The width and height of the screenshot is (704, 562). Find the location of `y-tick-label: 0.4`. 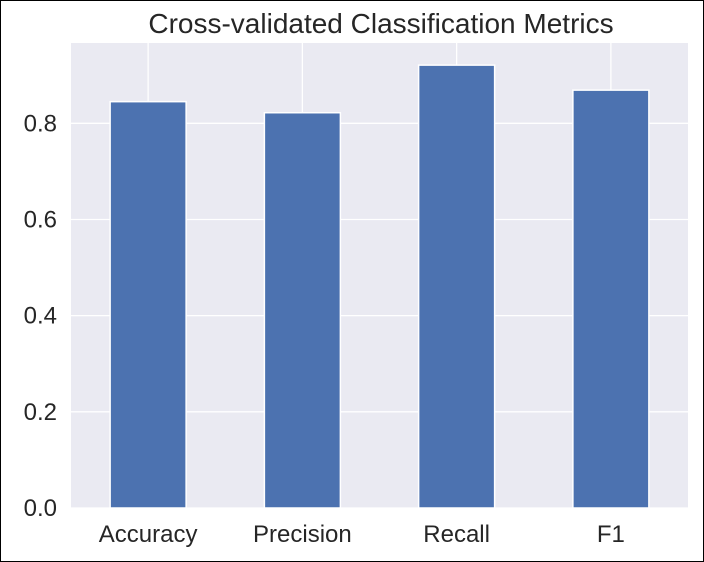

y-tick-label: 0.4 is located at coordinates (40, 316).